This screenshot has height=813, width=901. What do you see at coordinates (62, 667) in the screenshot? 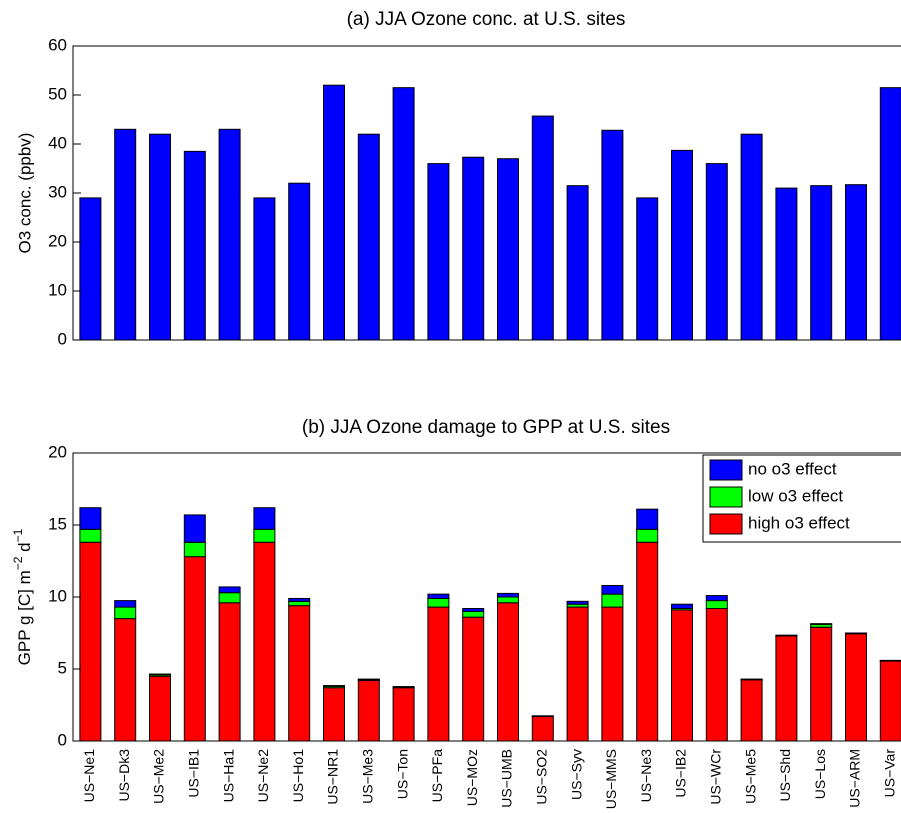
I see `y-tick-label: 5` at bounding box center [62, 667].